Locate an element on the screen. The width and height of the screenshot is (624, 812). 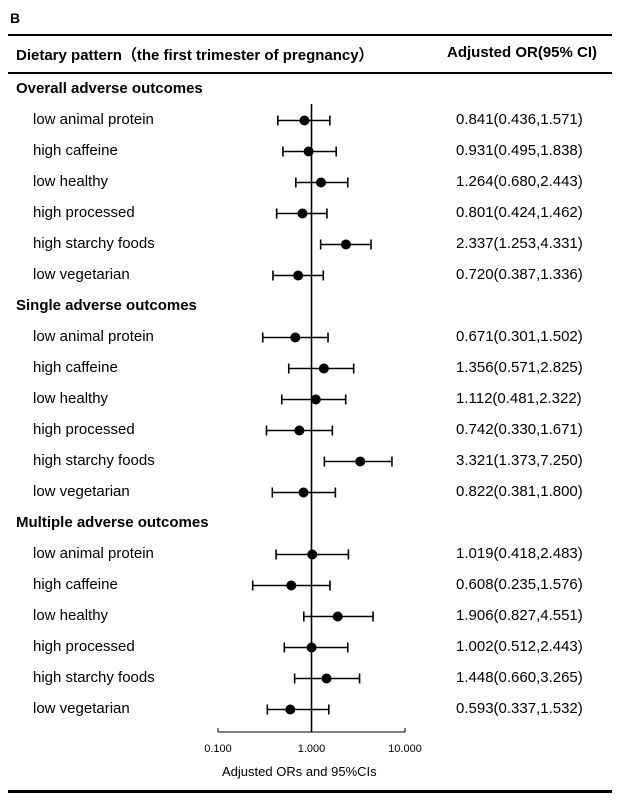
or-value: 1.264(0.680,2.443) is located at coordinates (519, 181).